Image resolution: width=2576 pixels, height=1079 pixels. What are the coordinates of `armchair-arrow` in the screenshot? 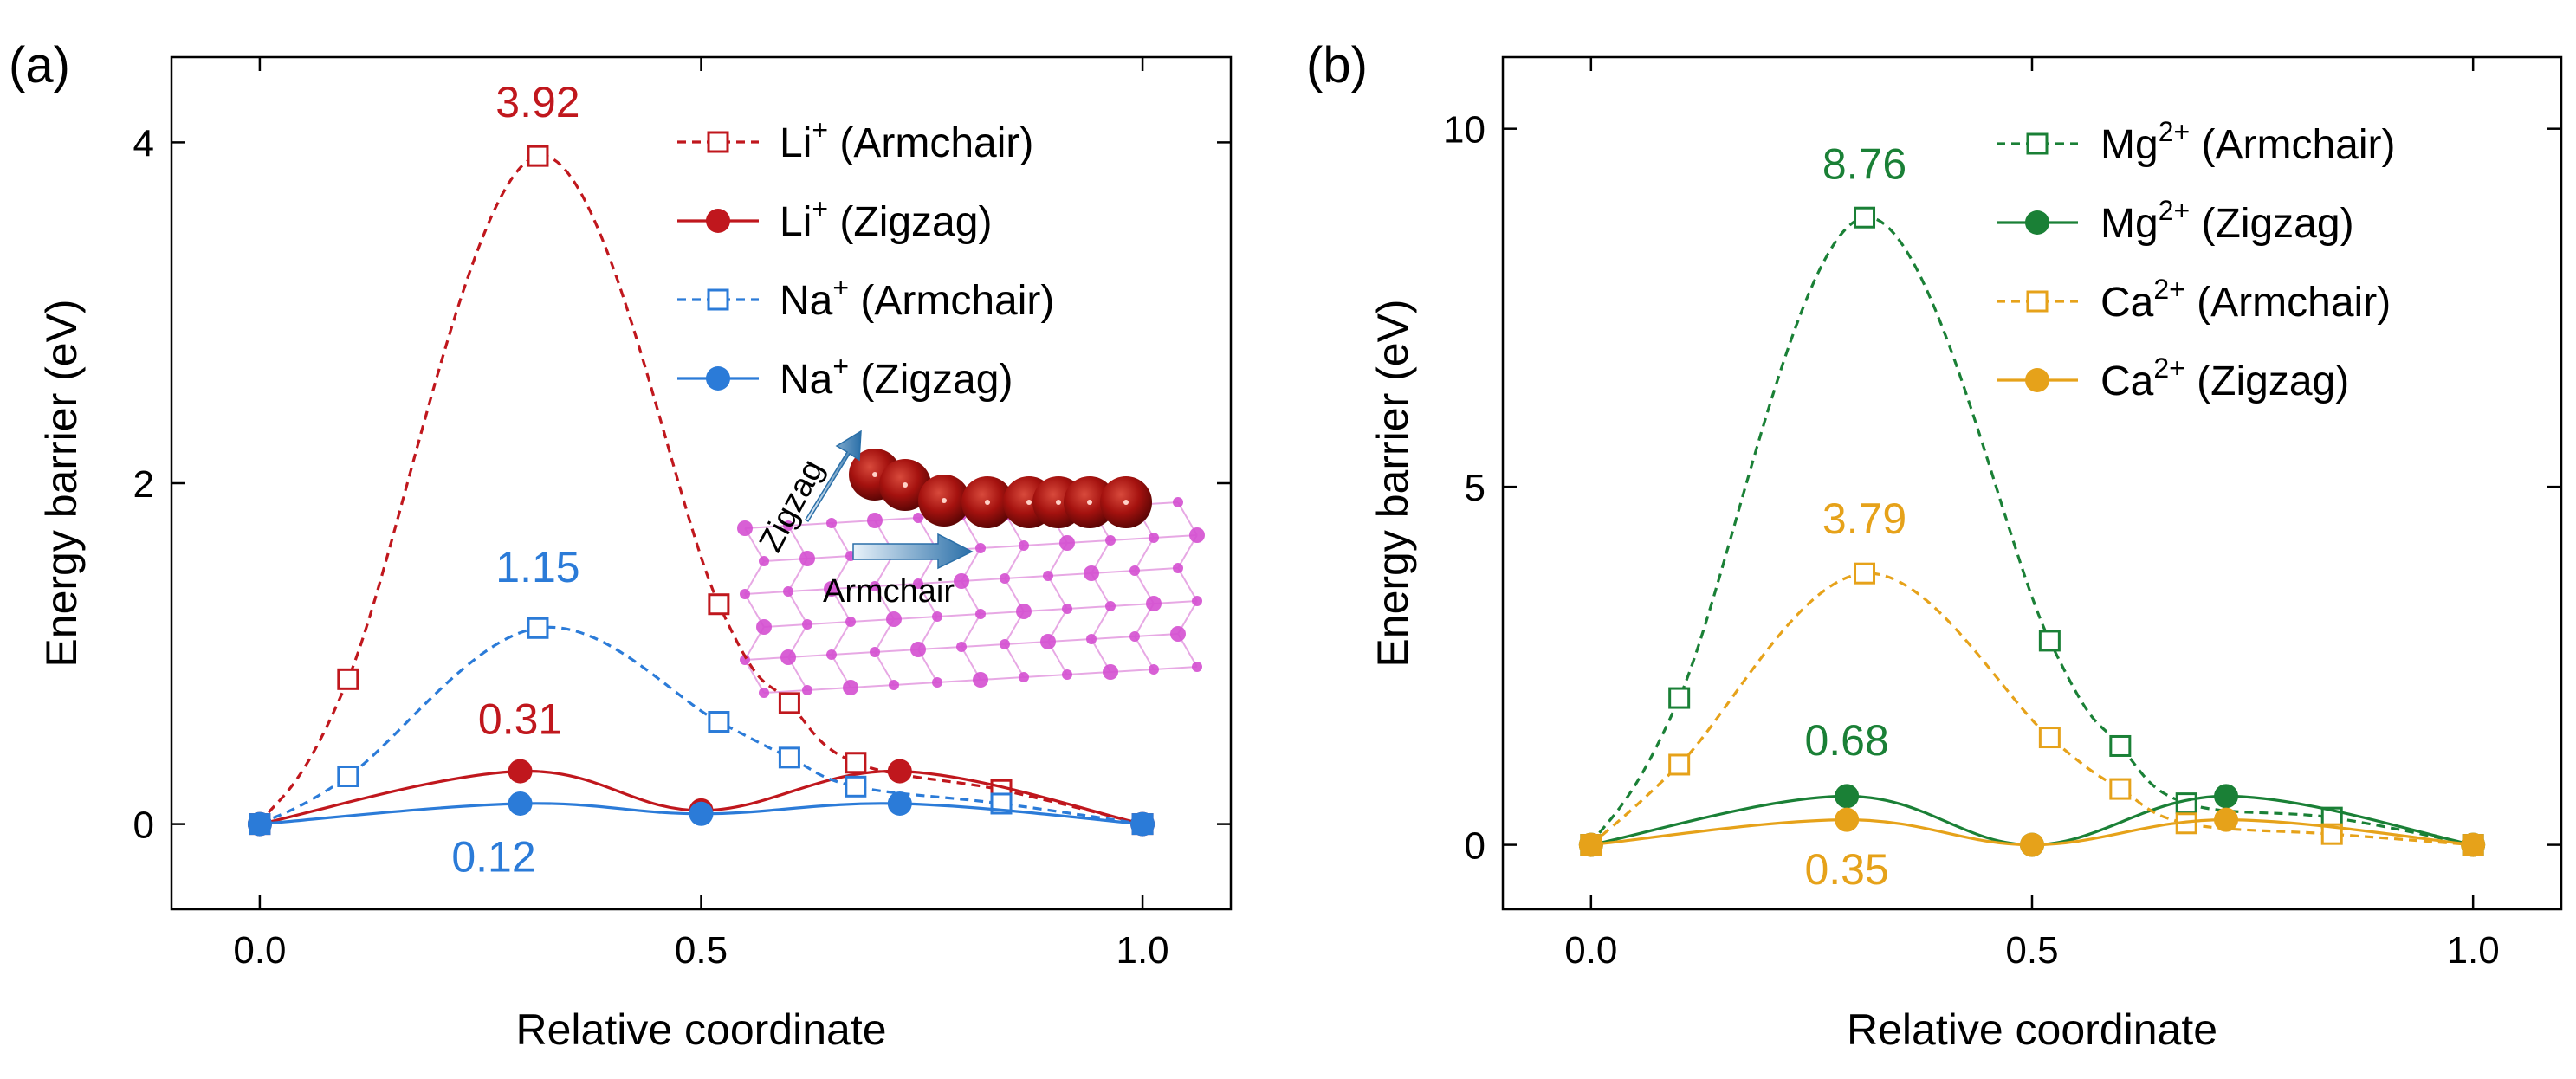 It's located at (913, 551).